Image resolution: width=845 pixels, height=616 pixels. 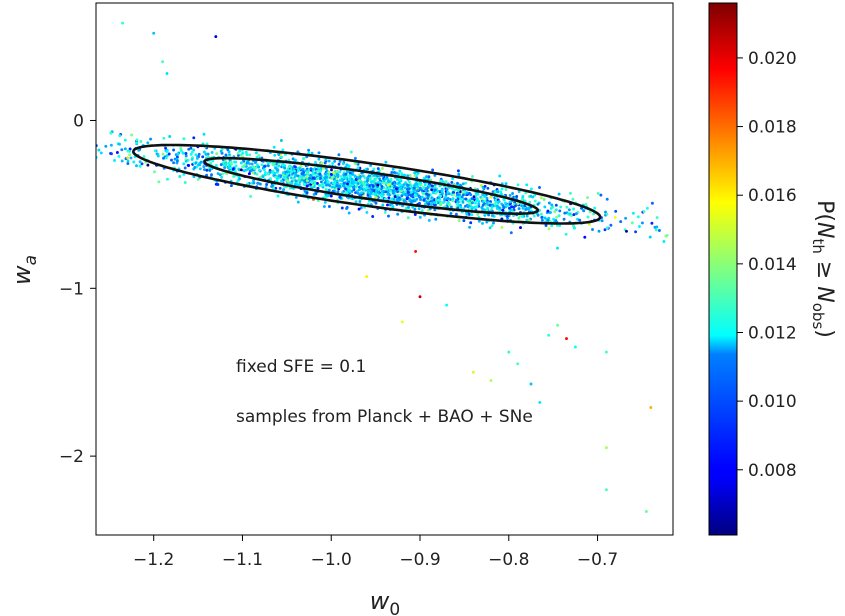 What do you see at coordinates (597, 560) in the screenshot?
I see `x-tick-label: −0.7` at bounding box center [597, 560].